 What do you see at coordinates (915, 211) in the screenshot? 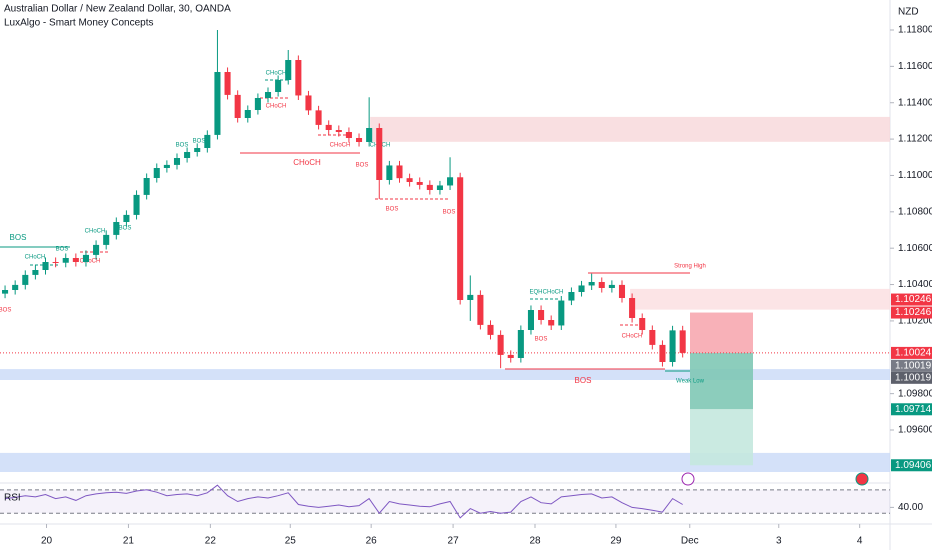
I see `y-tick-label: 1.10800` at bounding box center [915, 211].